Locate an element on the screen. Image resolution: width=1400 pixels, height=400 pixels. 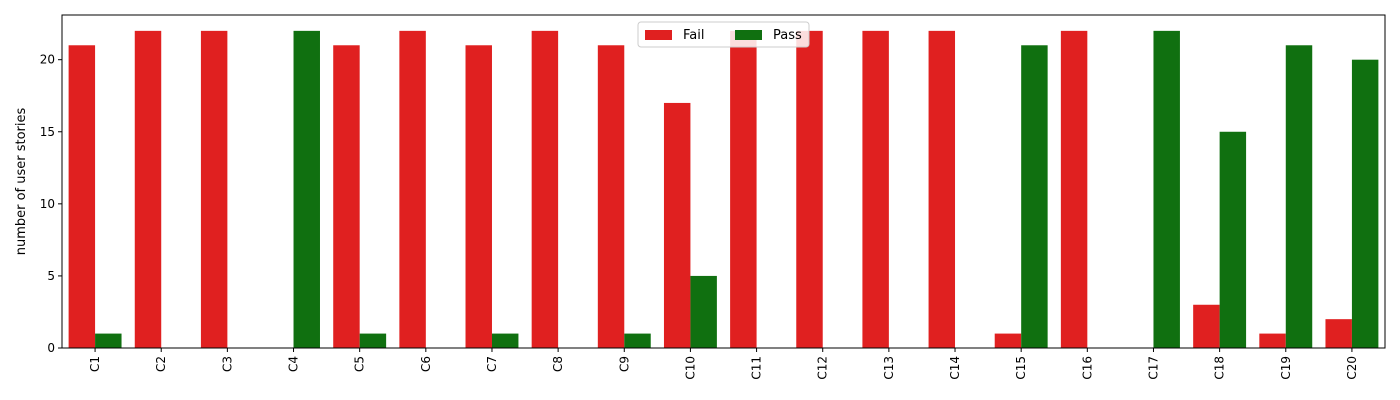
x-tick-label: C19 is located at coordinates (1286, 368).